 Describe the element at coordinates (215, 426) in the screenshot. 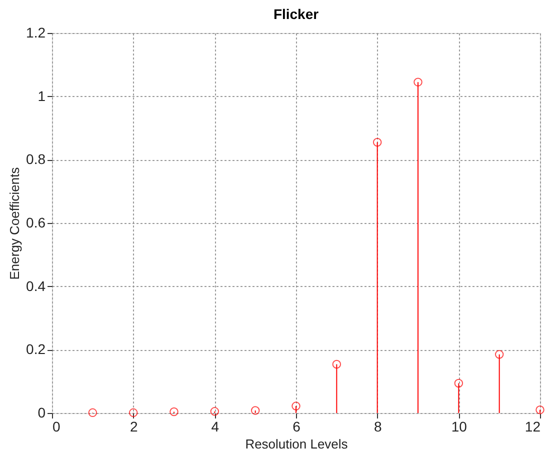

I see `x-tick-label: 4` at that location.